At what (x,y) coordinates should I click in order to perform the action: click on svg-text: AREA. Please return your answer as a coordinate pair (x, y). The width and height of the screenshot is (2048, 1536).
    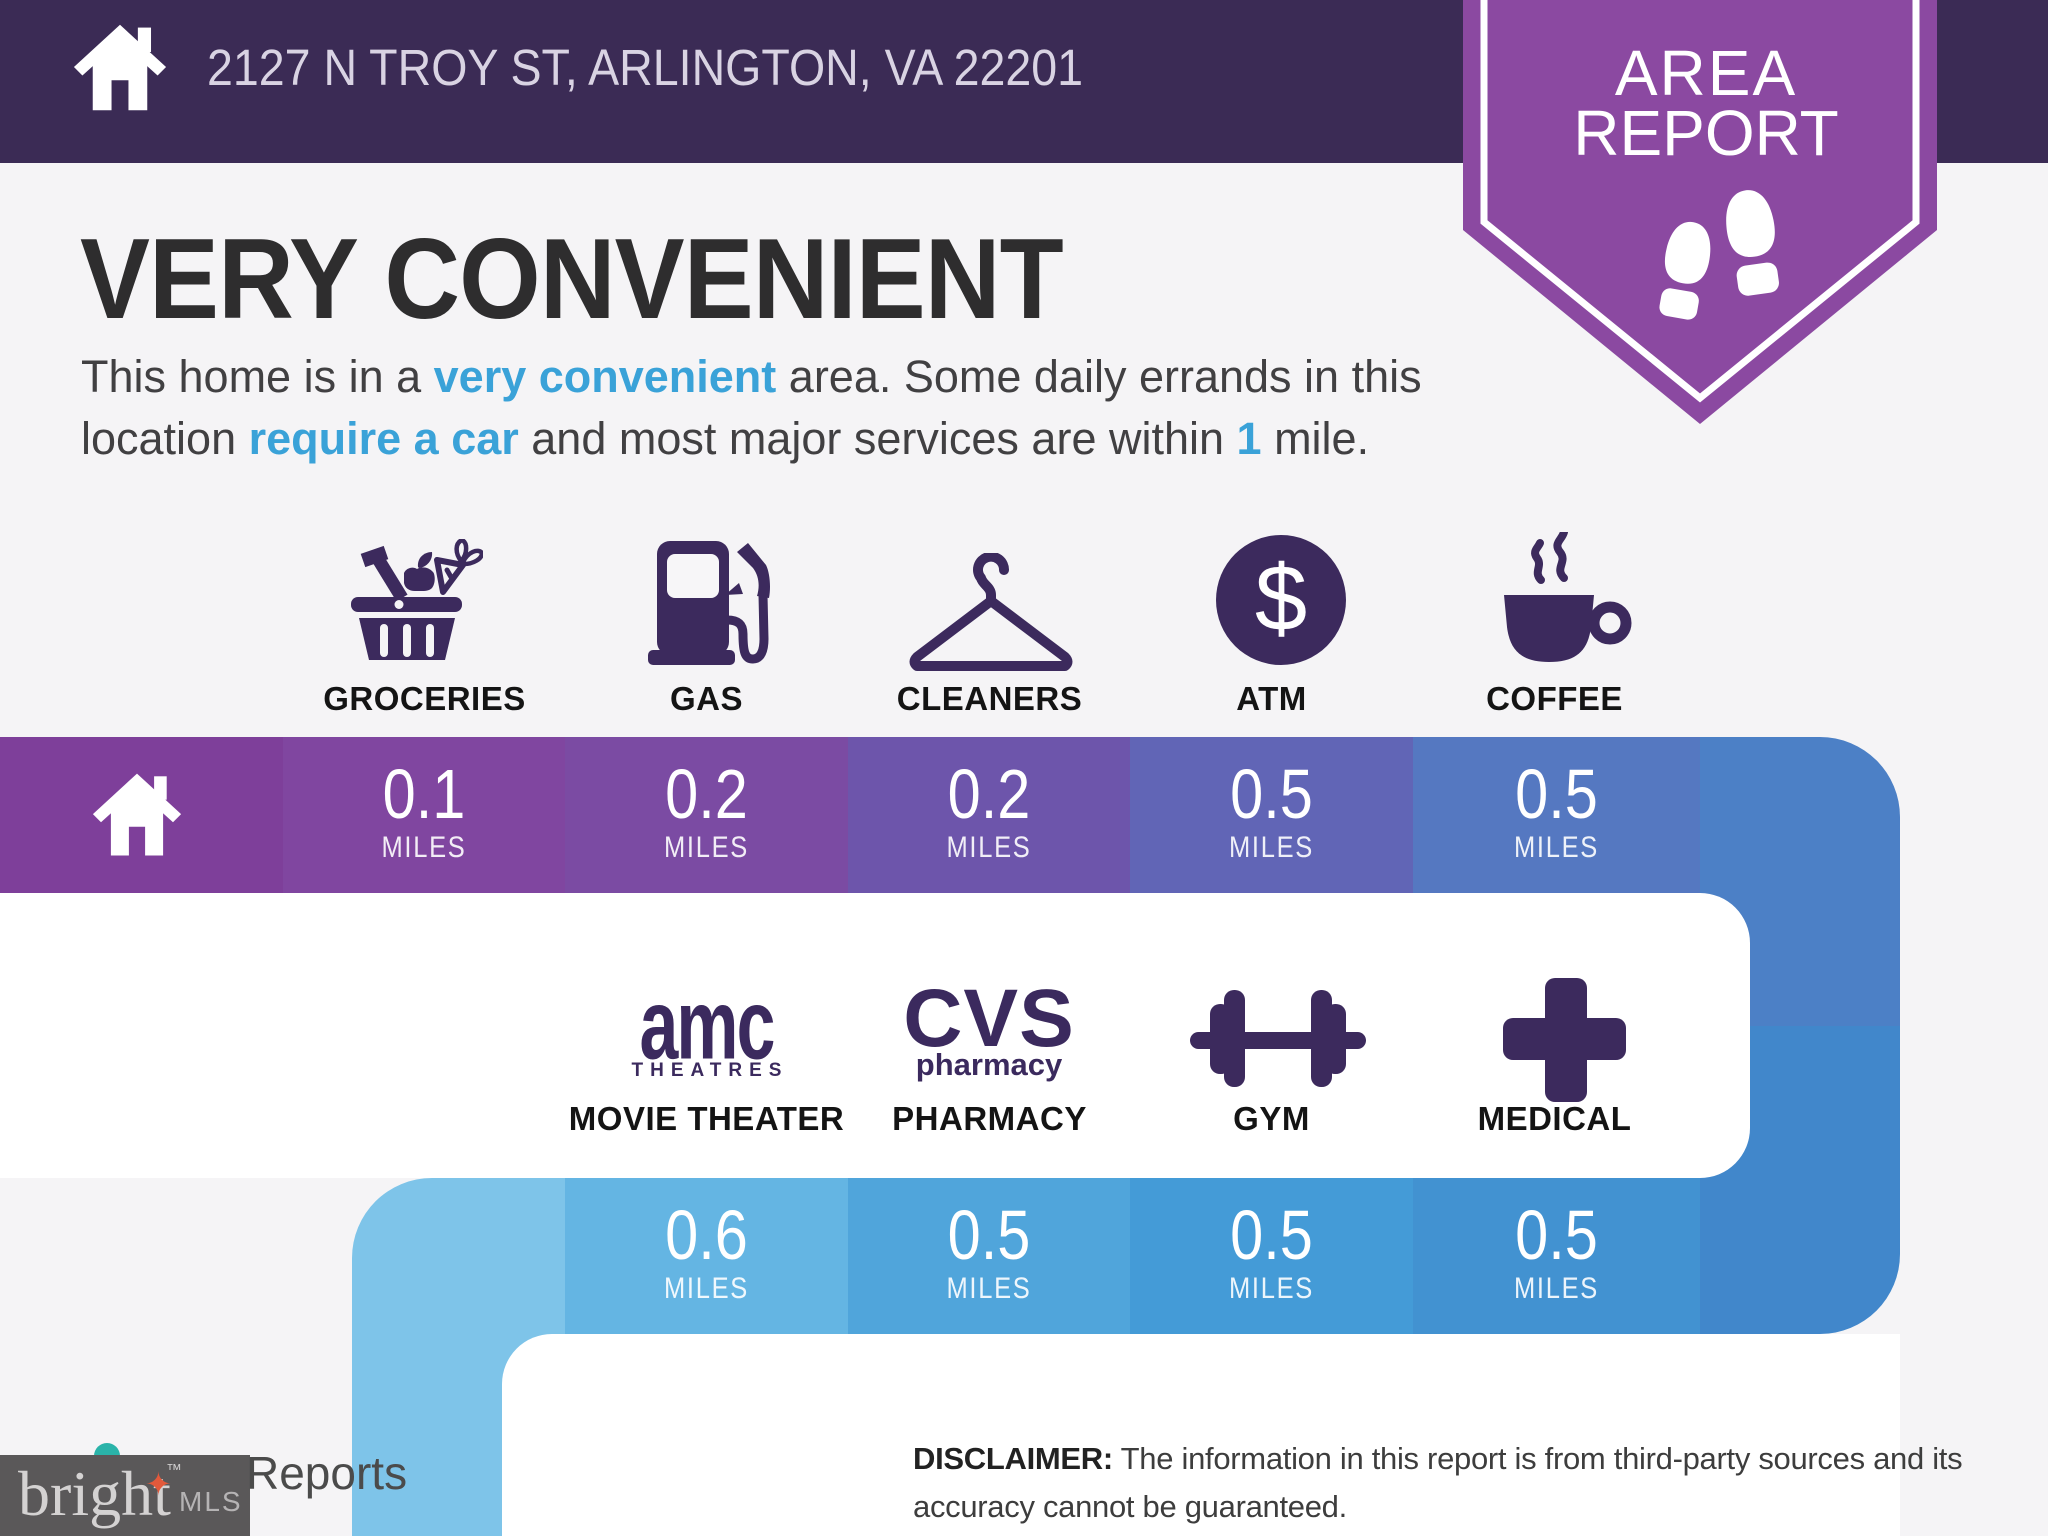
    Looking at the image, I should click on (1706, 73).